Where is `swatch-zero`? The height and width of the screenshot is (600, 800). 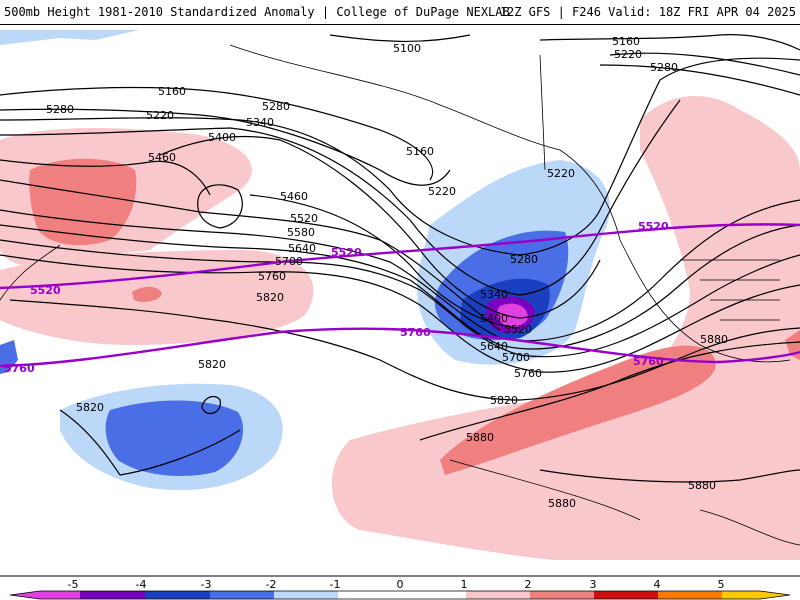 swatch-zero is located at coordinates (402, 595).